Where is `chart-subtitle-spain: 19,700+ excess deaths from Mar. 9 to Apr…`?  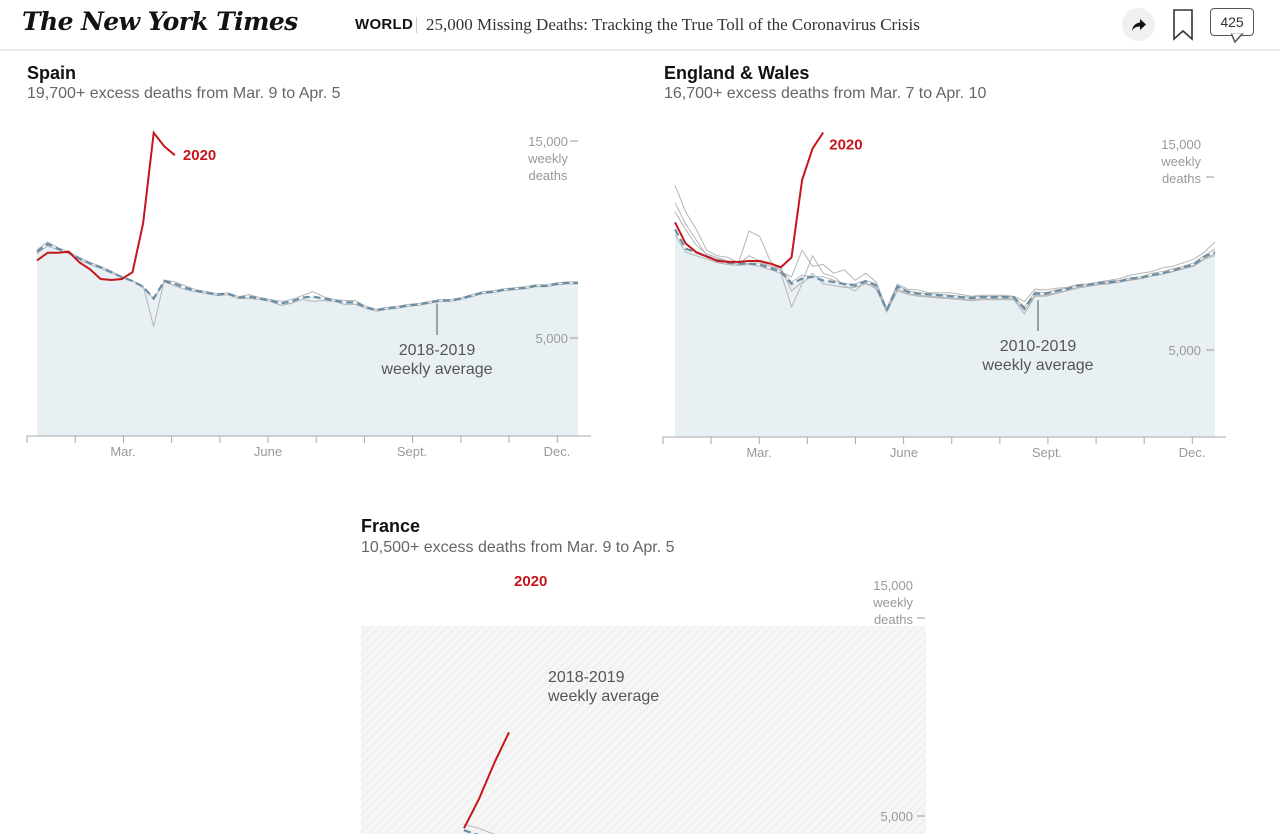
chart-subtitle-spain: 19,700+ excess deaths from Mar. 9 to Apr… is located at coordinates (184, 93).